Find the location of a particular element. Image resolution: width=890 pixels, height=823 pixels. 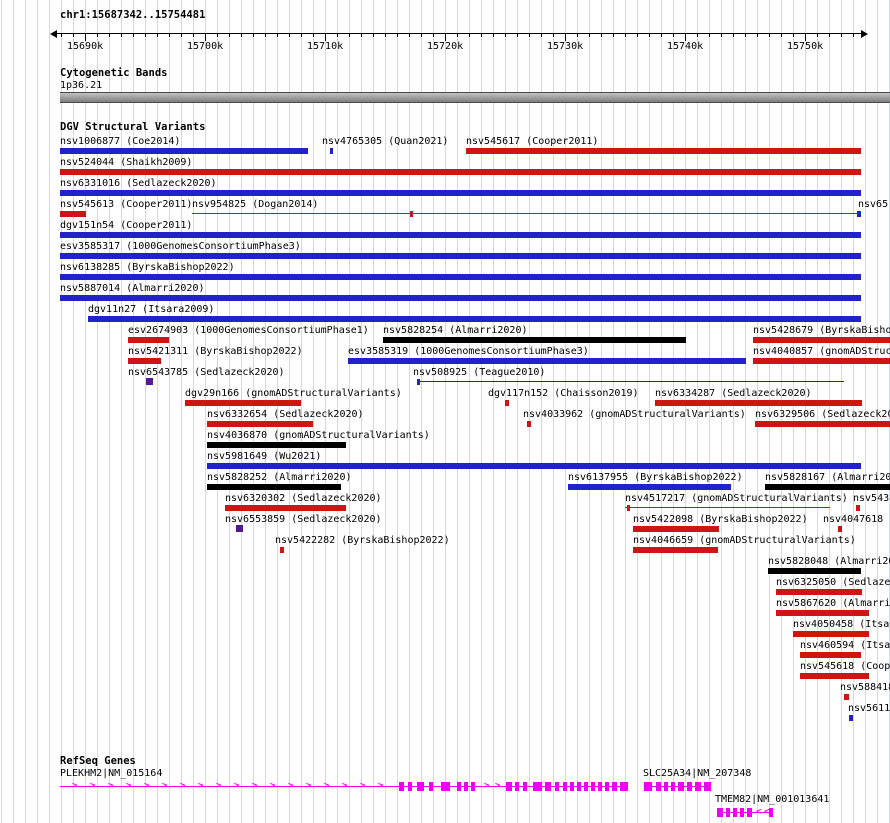

variant-label: nsv4047618 ( is located at coordinates (856, 519).